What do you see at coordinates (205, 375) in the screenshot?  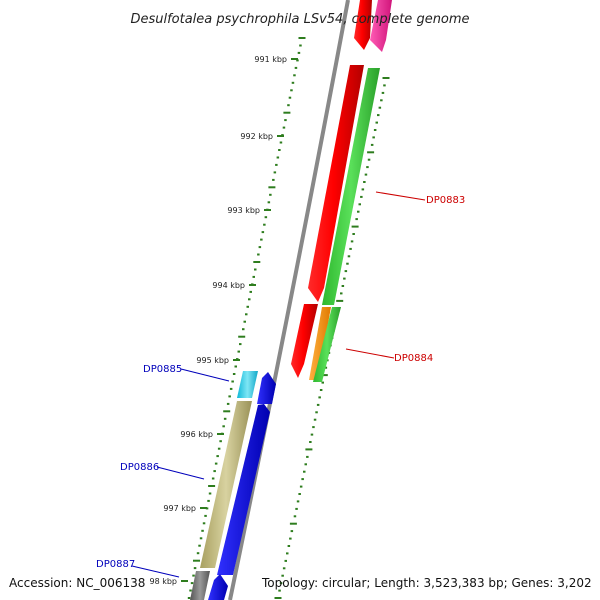 I see `leader-DP0885` at bounding box center [205, 375].